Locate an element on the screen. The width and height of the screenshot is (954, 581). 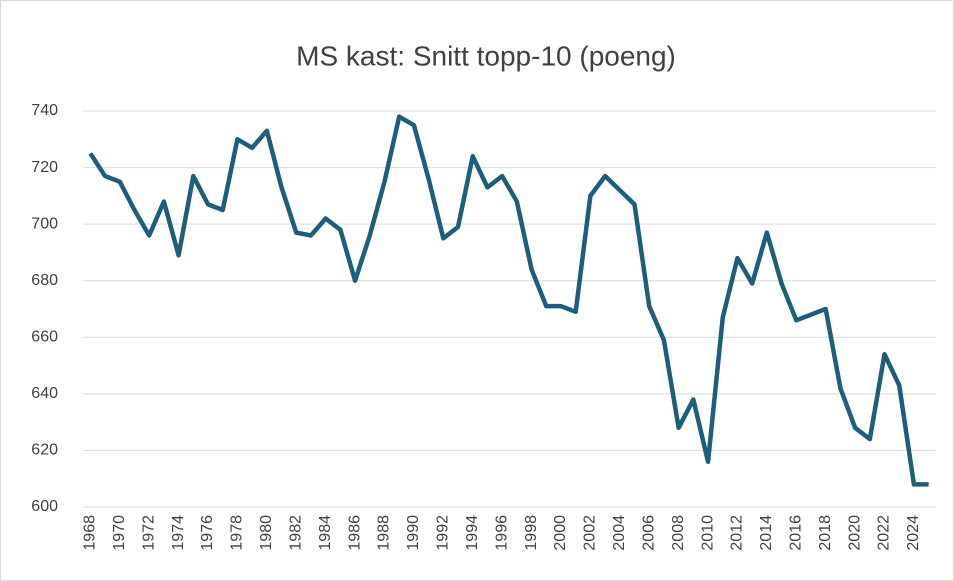
x-tick-label: 1972 is located at coordinates (148, 533).